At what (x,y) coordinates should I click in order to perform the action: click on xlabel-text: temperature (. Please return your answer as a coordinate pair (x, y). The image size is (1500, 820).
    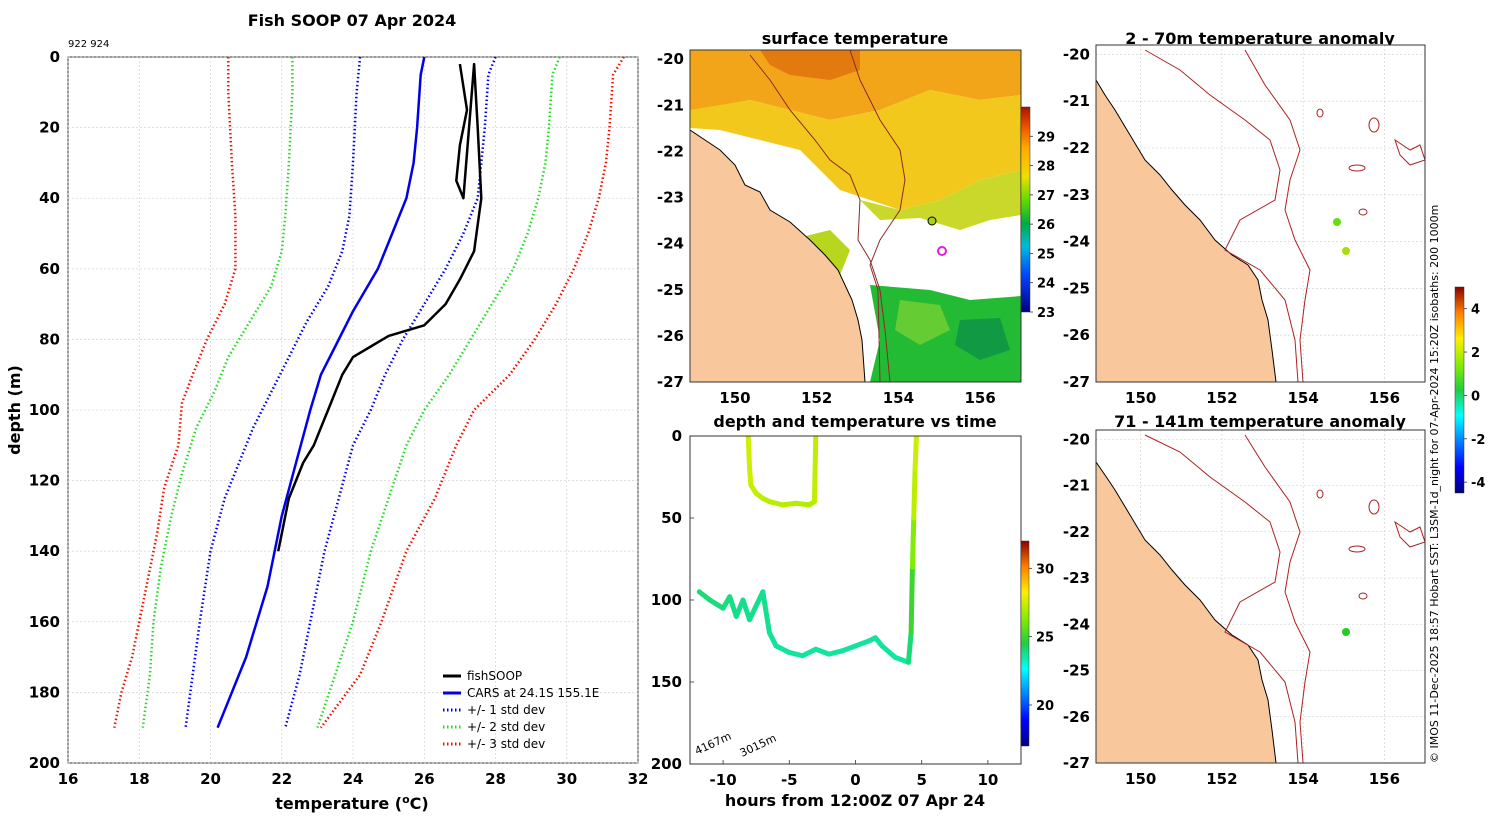
    Looking at the image, I should click on (338, 803).